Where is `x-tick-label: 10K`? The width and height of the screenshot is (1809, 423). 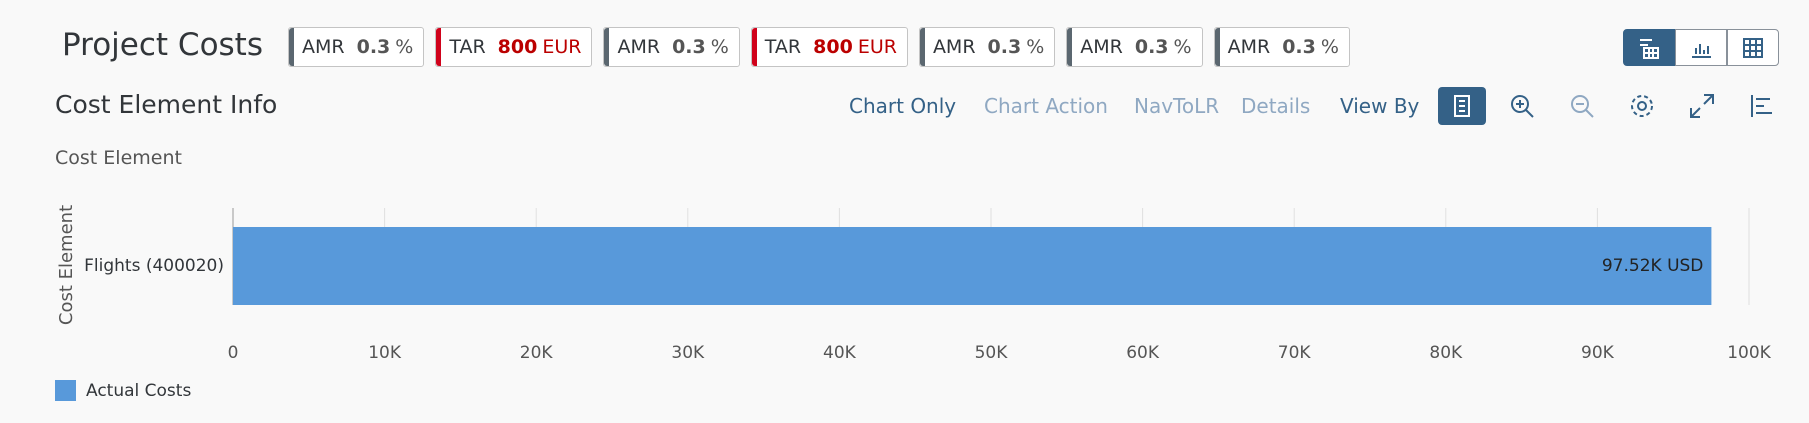
x-tick-label: 10K is located at coordinates (385, 353).